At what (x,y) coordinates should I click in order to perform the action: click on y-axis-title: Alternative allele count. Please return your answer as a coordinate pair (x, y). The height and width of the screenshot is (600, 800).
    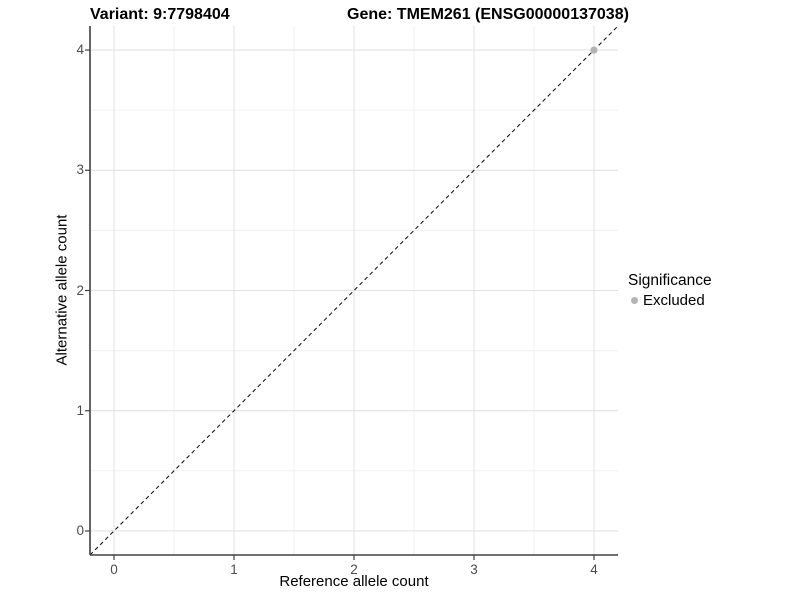
    Looking at the image, I should click on (62, 290).